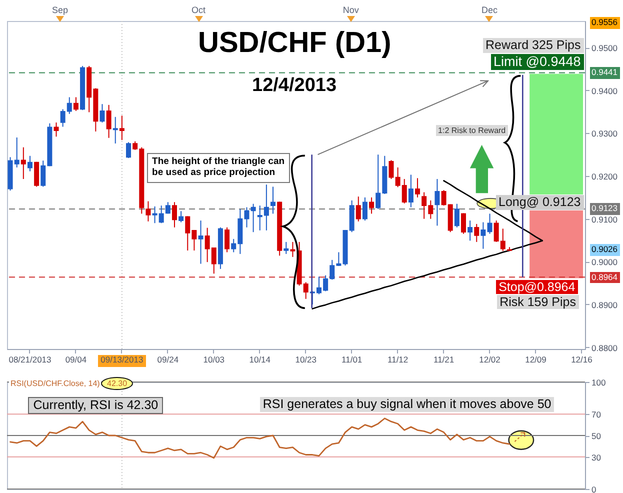 The width and height of the screenshot is (623, 493). Describe the element at coordinates (533, 45) in the screenshot. I see `annotation: Reward 325 Pips` at that location.